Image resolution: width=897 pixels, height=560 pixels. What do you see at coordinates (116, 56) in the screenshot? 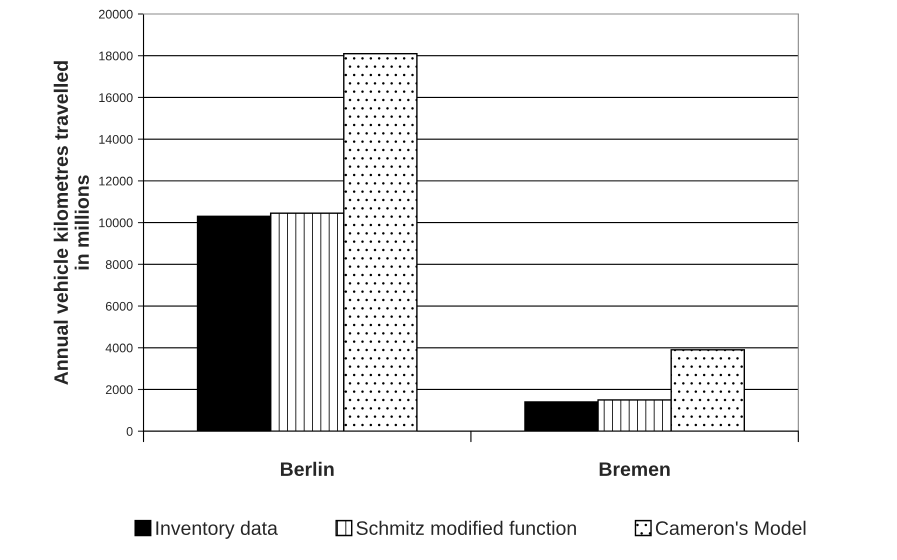
I see `y-tick-label: 18000` at bounding box center [116, 56].